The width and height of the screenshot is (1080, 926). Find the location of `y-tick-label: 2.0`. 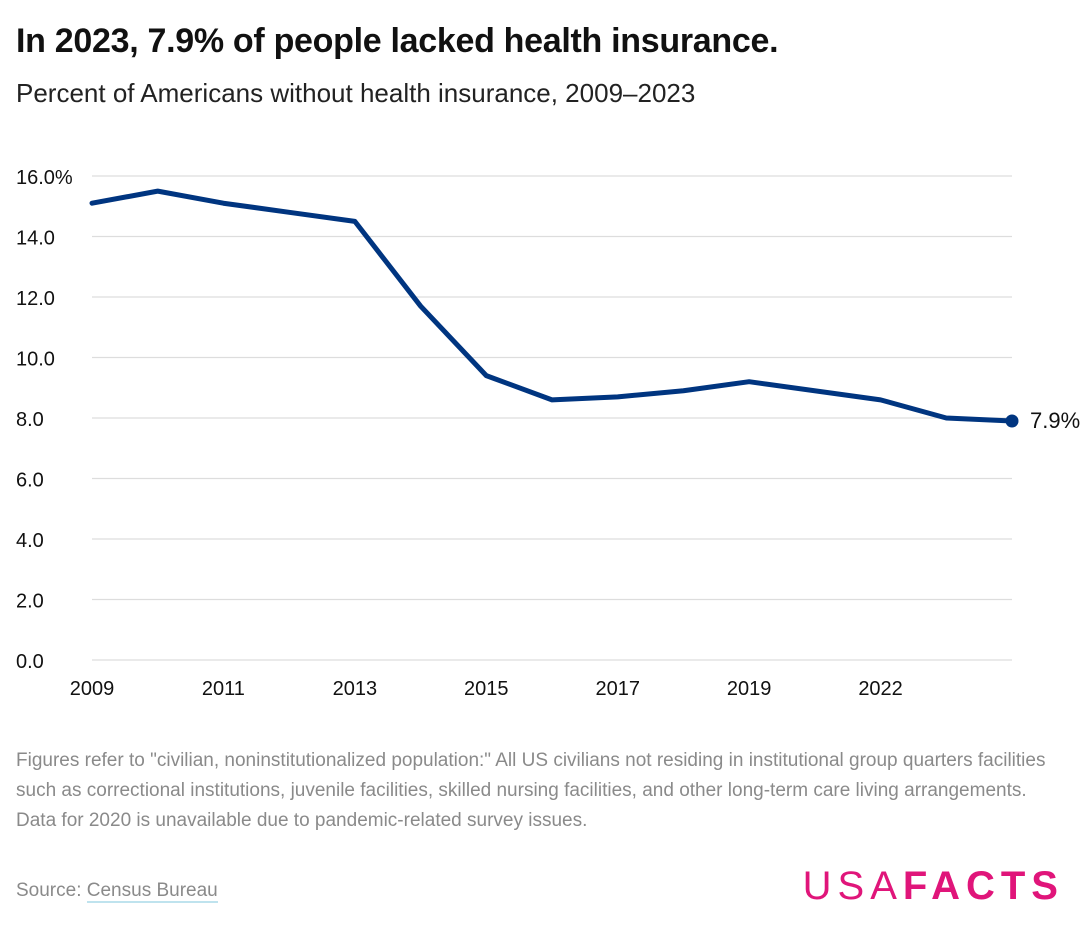

y-tick-label: 2.0 is located at coordinates (30, 602).